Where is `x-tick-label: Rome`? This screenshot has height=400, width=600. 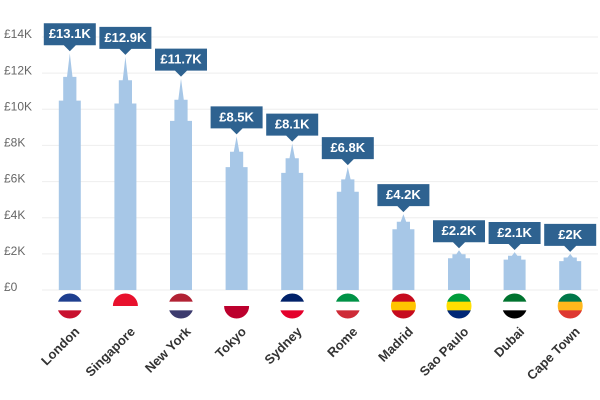 x-tick-label: Rome is located at coordinates (342, 342).